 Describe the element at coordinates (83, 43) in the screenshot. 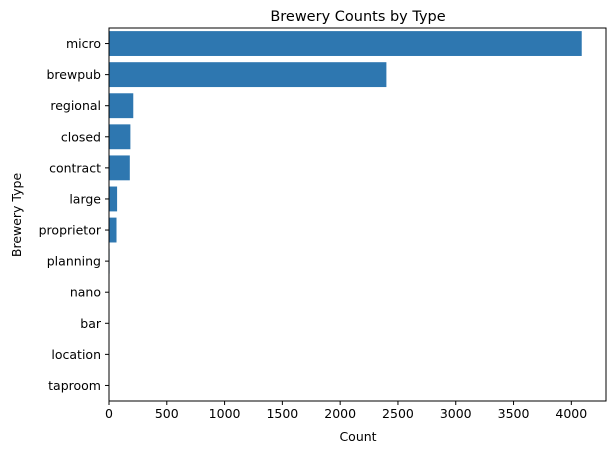

I see `y-tick-label: micro` at that location.